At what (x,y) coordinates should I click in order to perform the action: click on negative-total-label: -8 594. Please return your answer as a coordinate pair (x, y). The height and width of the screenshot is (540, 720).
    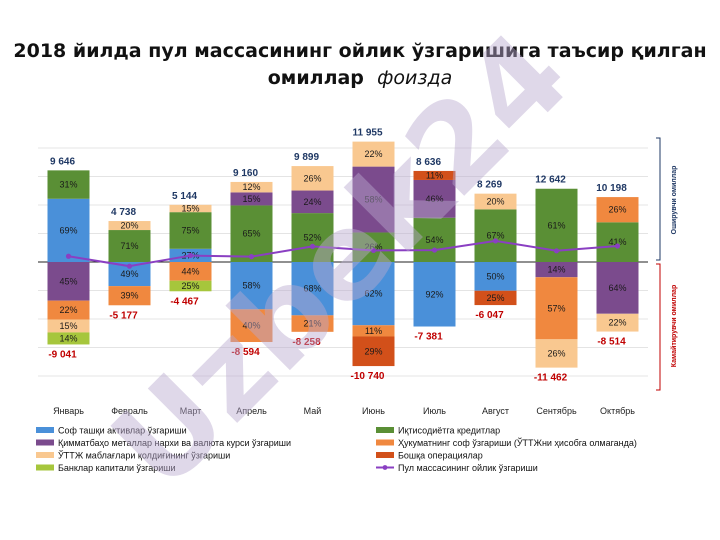
    Looking at the image, I should click on (245, 352).